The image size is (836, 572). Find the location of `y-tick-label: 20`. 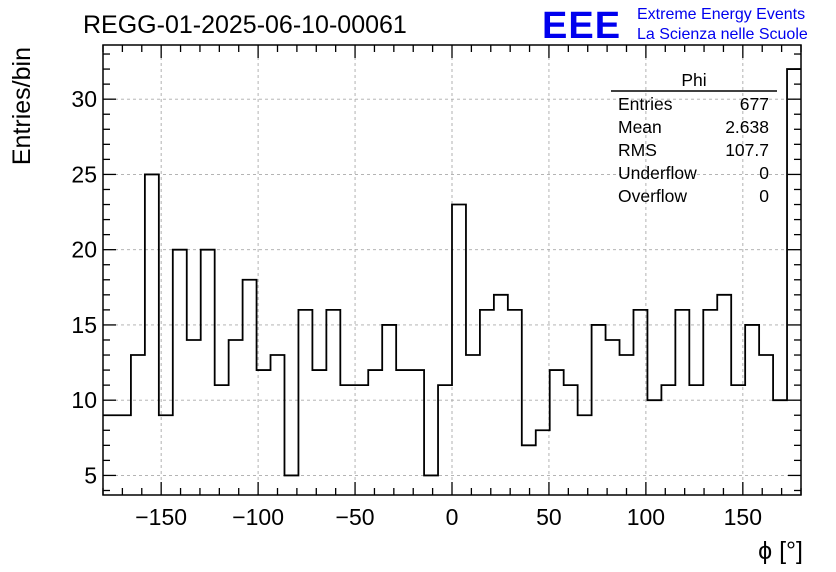

y-tick-label: 20 is located at coordinates (84, 250).